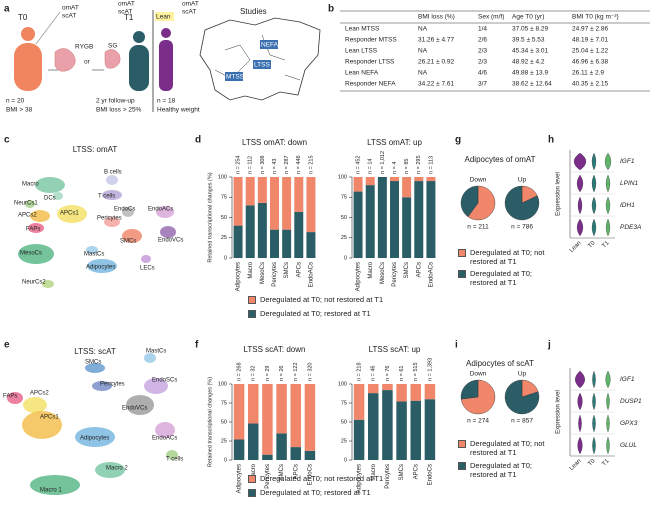 This screenshot has width=657, height=509. What do you see at coordinates (147, 269) in the screenshot?
I see `cluster-label: LECs` at bounding box center [147, 269].